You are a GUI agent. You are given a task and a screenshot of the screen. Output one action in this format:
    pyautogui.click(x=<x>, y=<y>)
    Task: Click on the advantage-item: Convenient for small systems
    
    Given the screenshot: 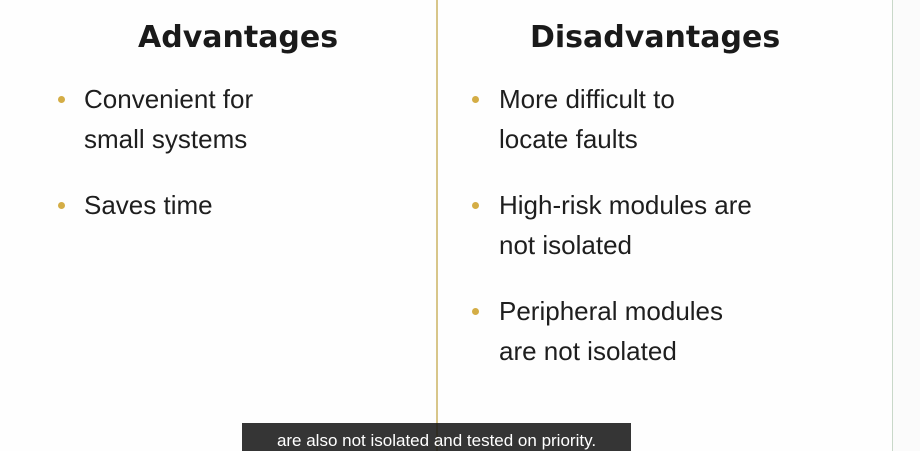 What is the action you would take?
    pyautogui.click(x=169, y=119)
    